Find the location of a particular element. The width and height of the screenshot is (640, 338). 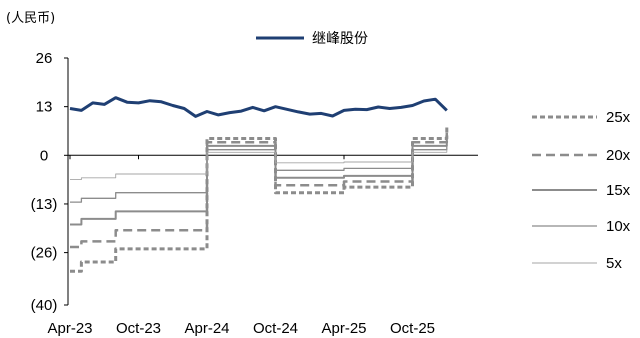

legend-label: 20x is located at coordinates (618, 155).